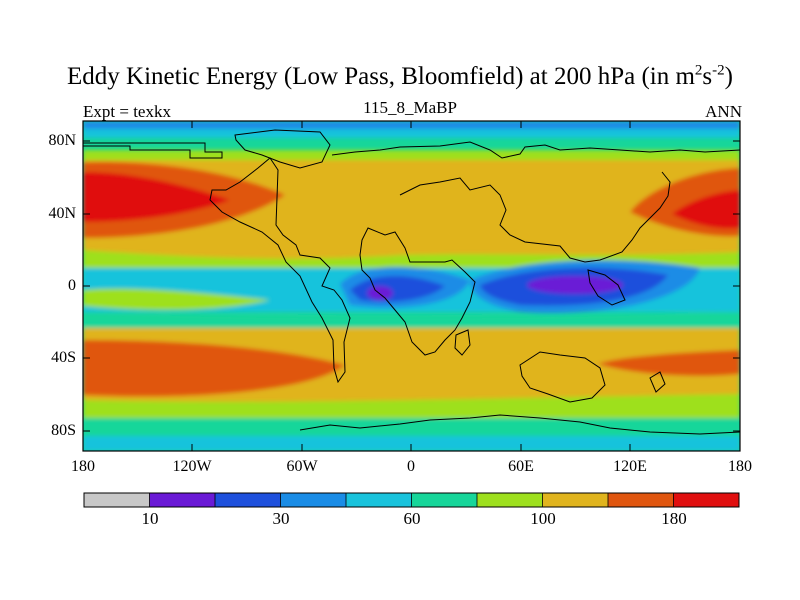 This screenshot has height=600, width=800. Describe the element at coordinates (657, 382) in the screenshot. I see `coast-new-zealand` at that location.